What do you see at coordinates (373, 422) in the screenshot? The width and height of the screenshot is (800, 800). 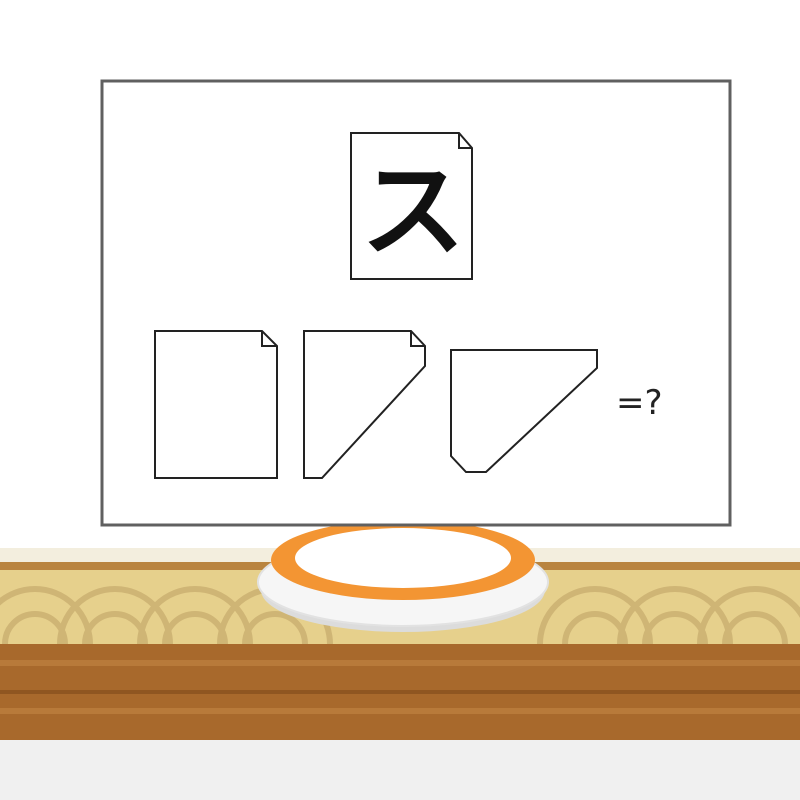 I see `fold-step-2-fold-line` at bounding box center [373, 422].